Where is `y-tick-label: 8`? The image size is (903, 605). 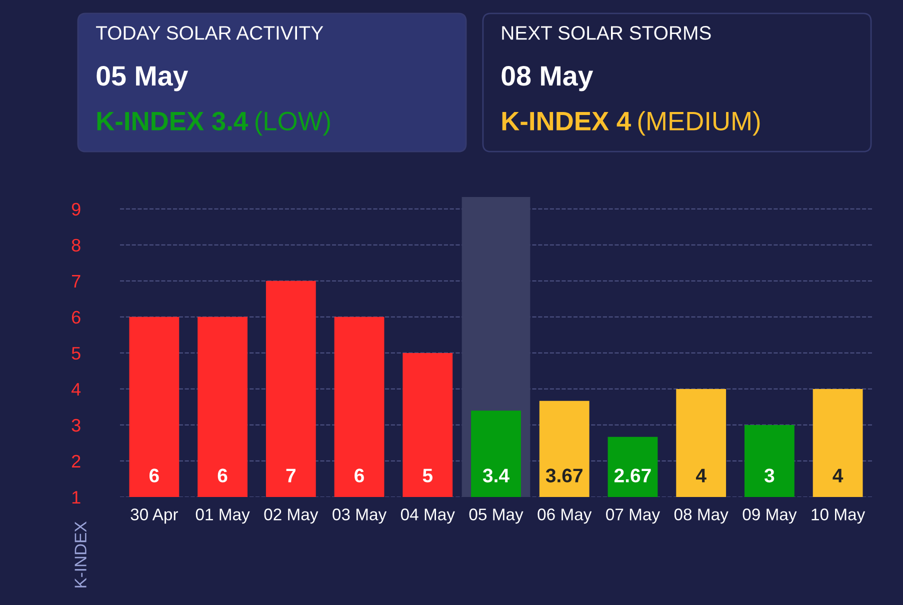 y-tick-label: 8 is located at coordinates (76, 245).